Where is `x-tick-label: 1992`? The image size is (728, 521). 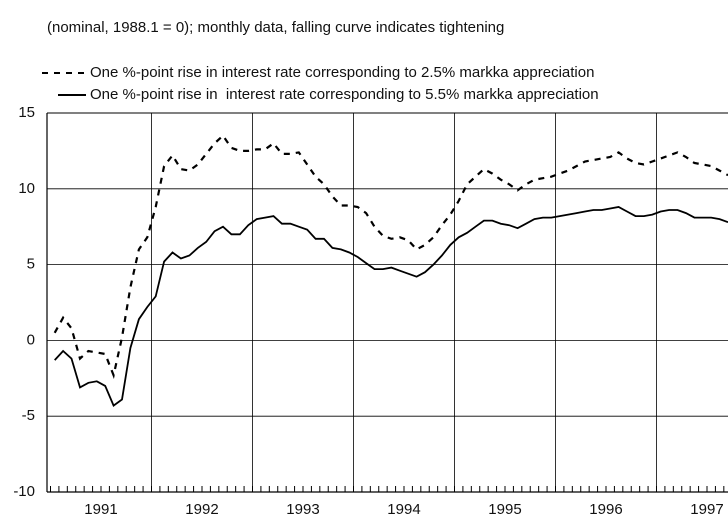 x-tick-label: 1992 is located at coordinates (201, 509).